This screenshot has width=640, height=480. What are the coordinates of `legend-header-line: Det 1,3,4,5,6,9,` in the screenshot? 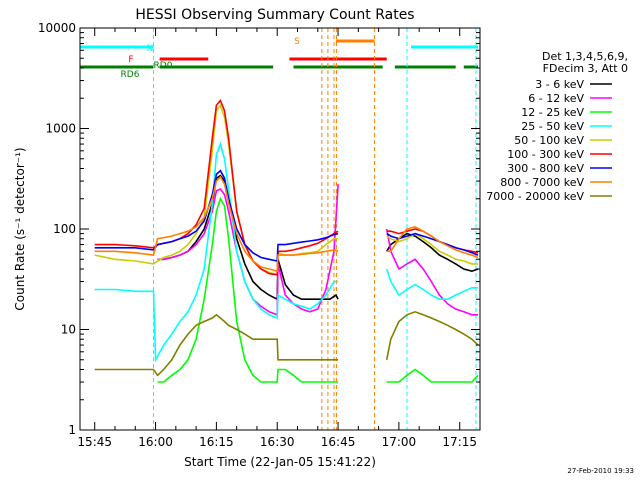 It's located at (585, 56).